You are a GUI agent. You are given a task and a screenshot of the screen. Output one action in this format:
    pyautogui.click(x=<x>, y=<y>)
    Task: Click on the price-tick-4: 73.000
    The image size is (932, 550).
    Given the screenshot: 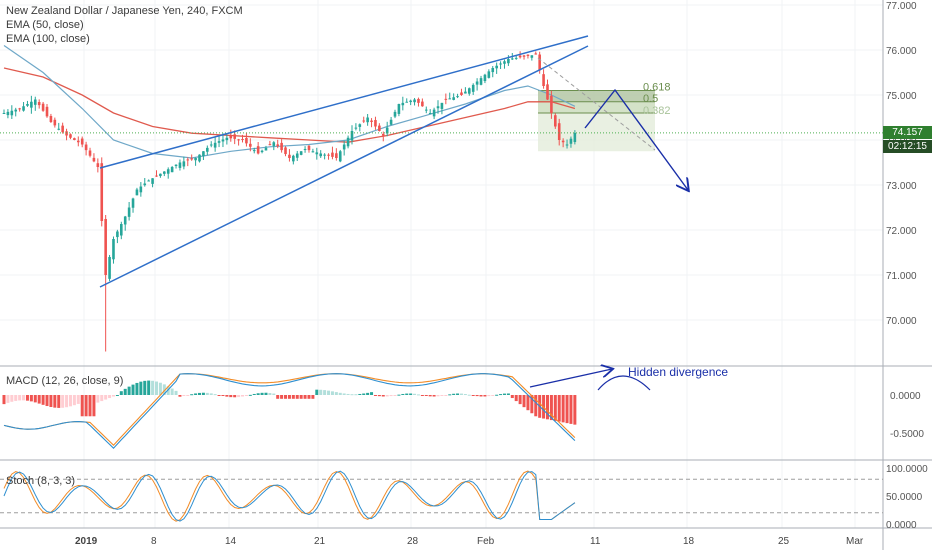 What is the action you would take?
    pyautogui.click(x=901, y=186)
    